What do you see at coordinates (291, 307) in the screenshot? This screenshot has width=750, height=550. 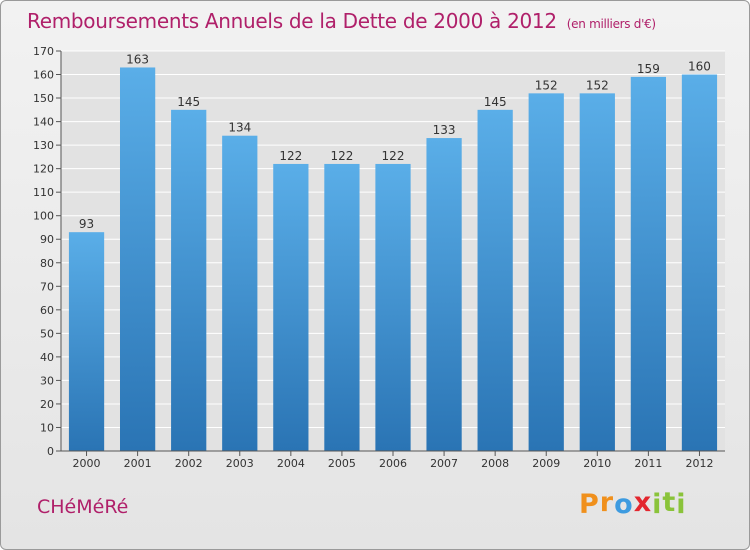 I see `bar-2004` at bounding box center [291, 307].